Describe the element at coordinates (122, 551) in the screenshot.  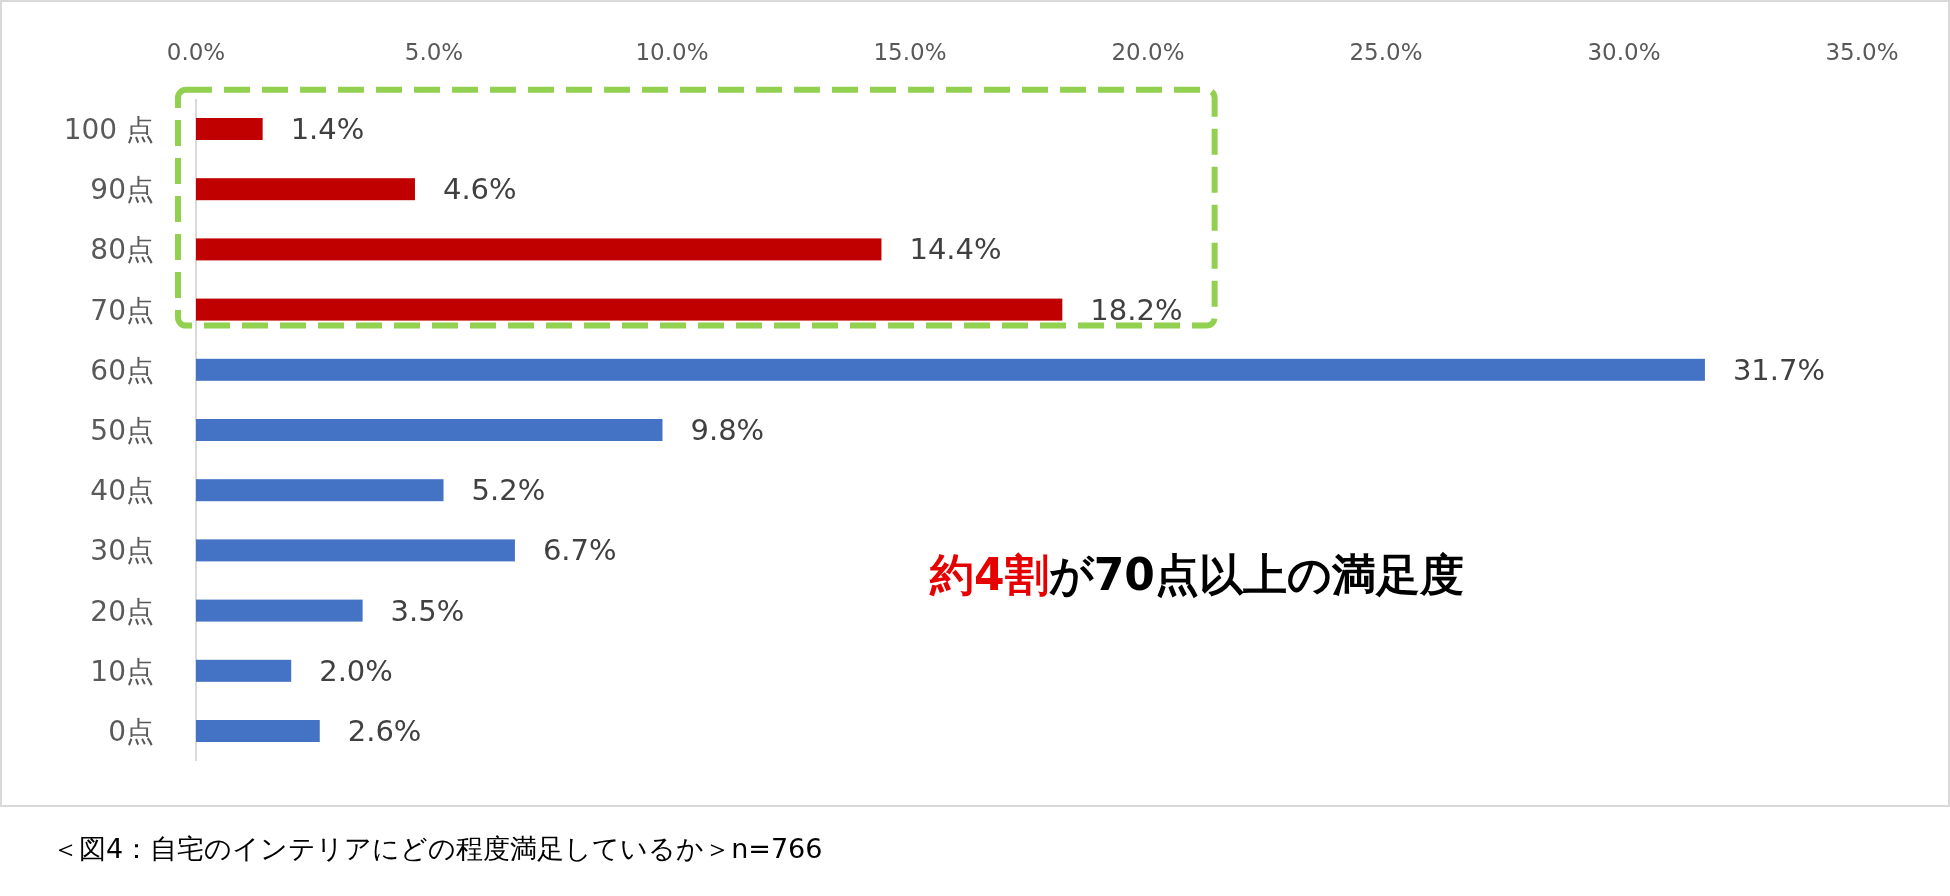
I see `y-tick-label: 30点` at that location.